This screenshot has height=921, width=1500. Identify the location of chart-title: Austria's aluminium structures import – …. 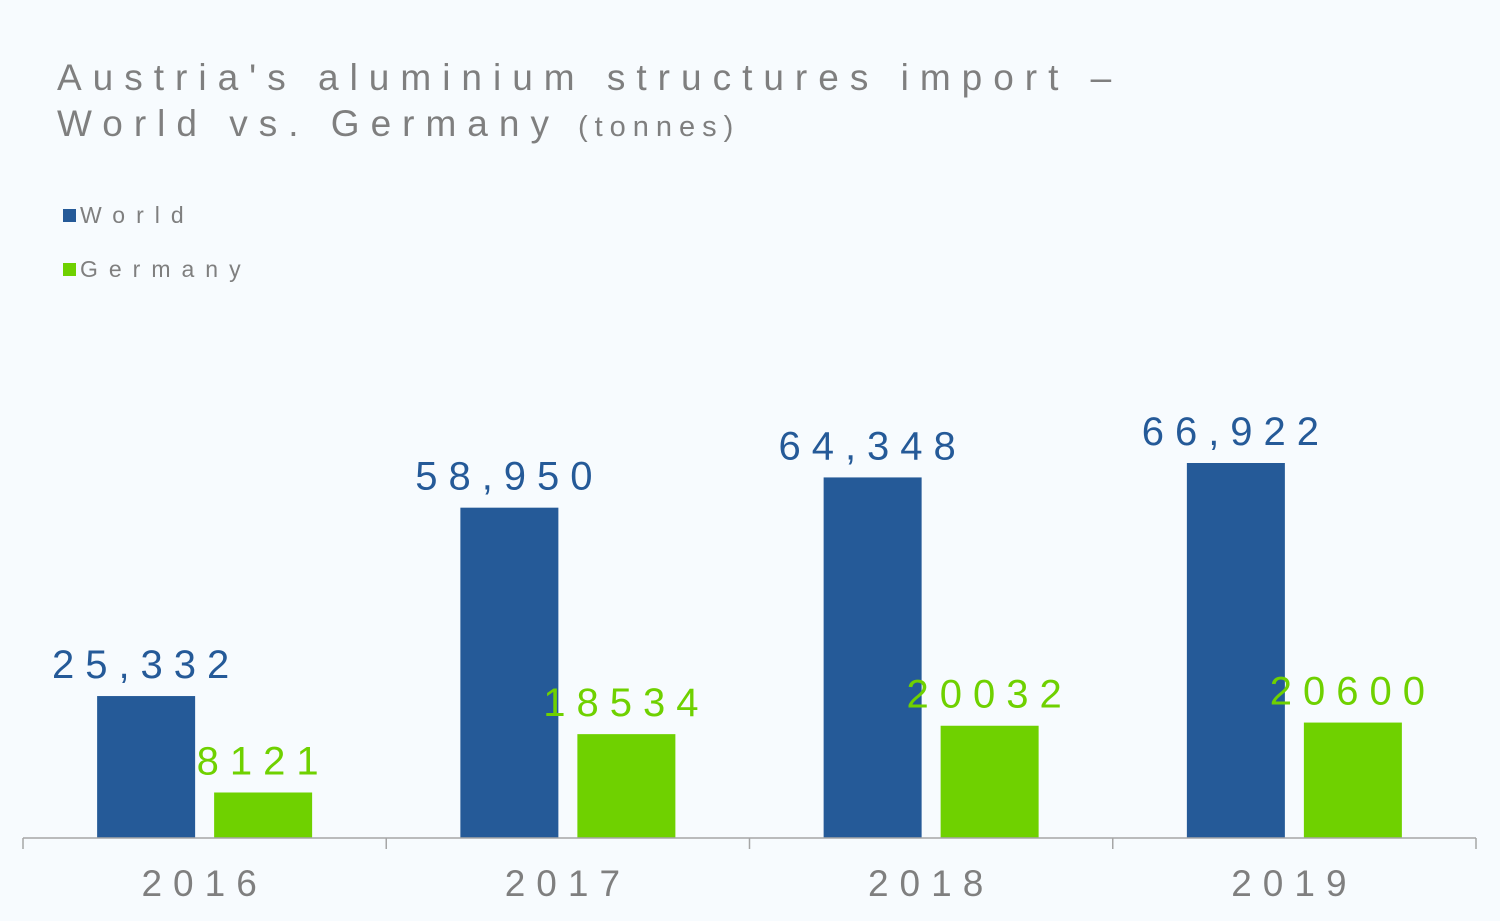
(589, 100).